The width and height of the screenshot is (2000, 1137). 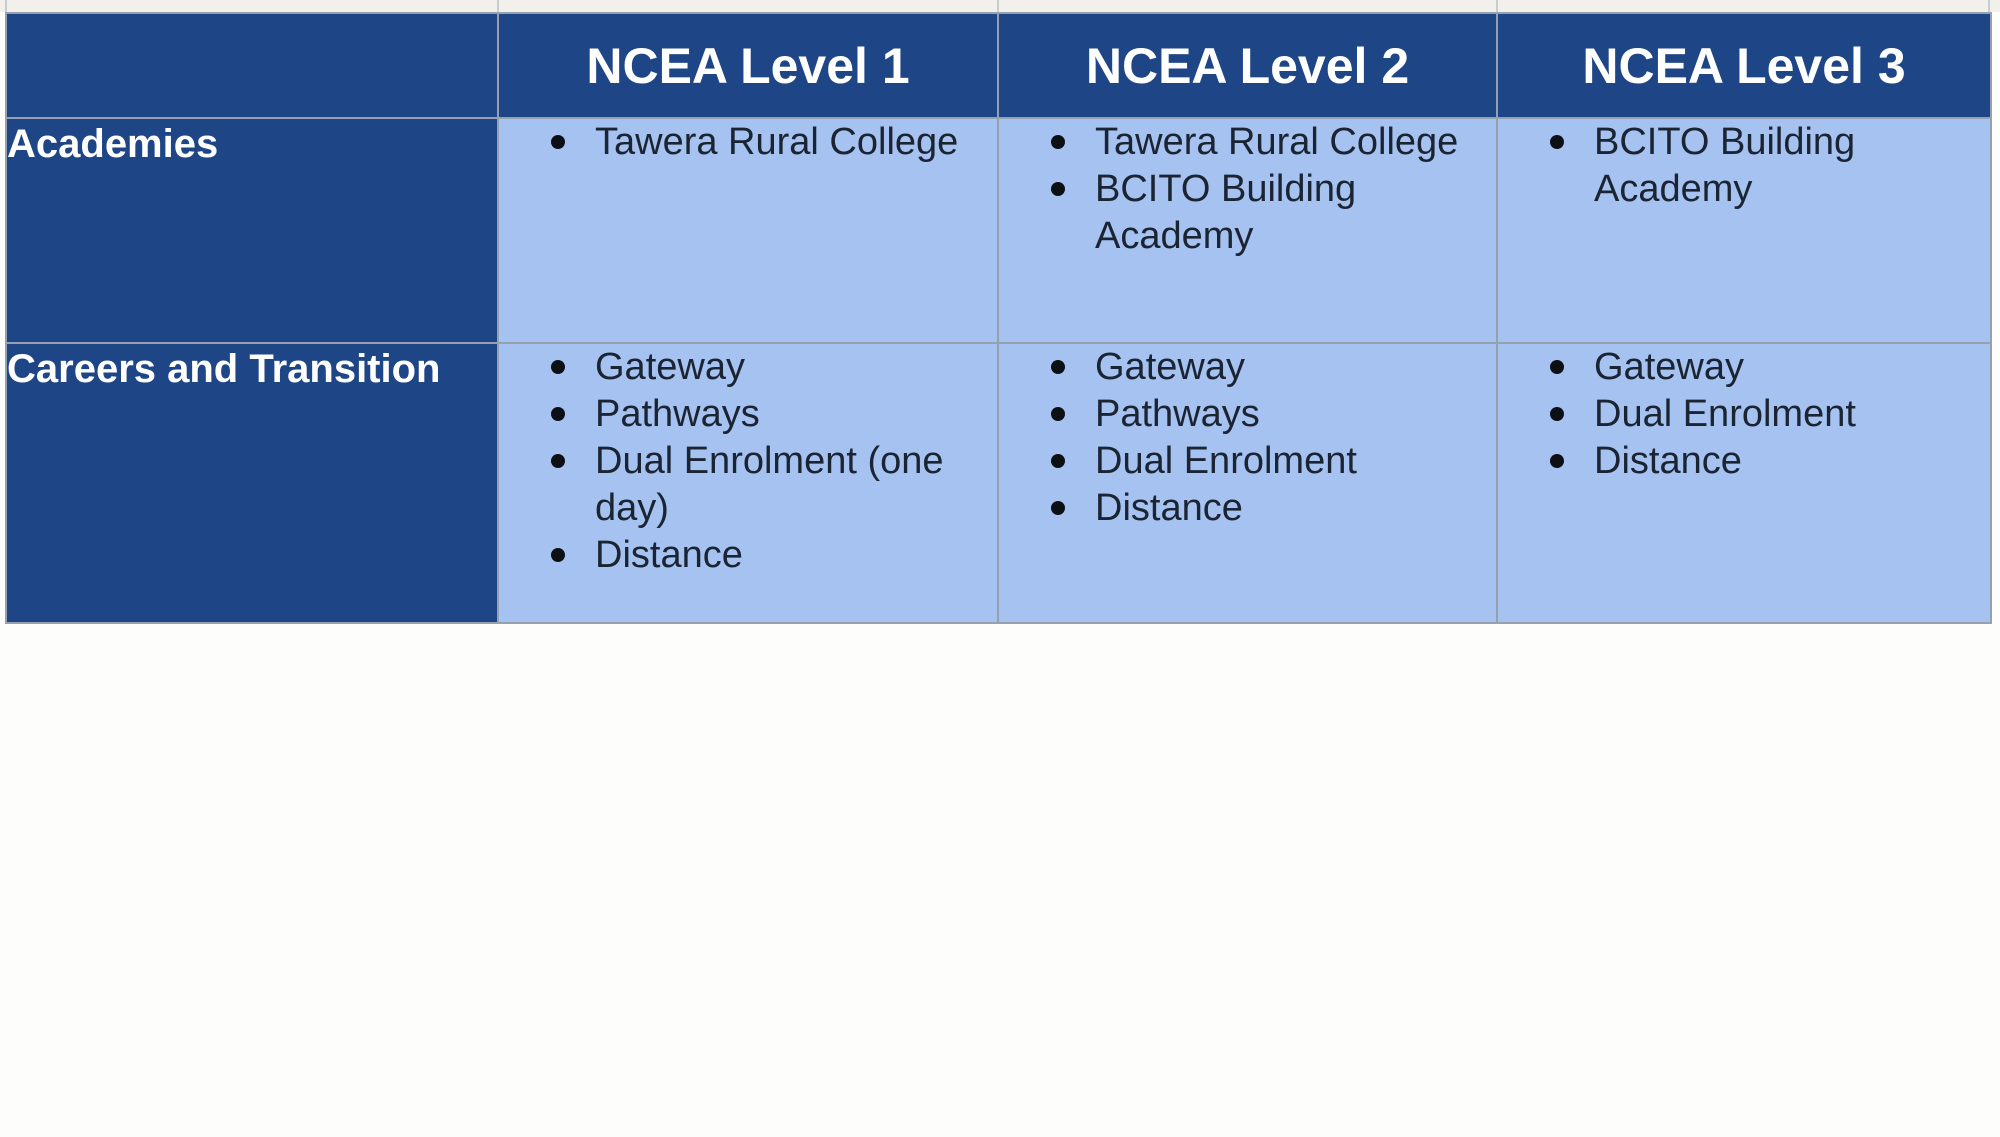 What do you see at coordinates (1744, 65) in the screenshot?
I see `column-header-ncea-level-3: NCEA Level 3` at bounding box center [1744, 65].